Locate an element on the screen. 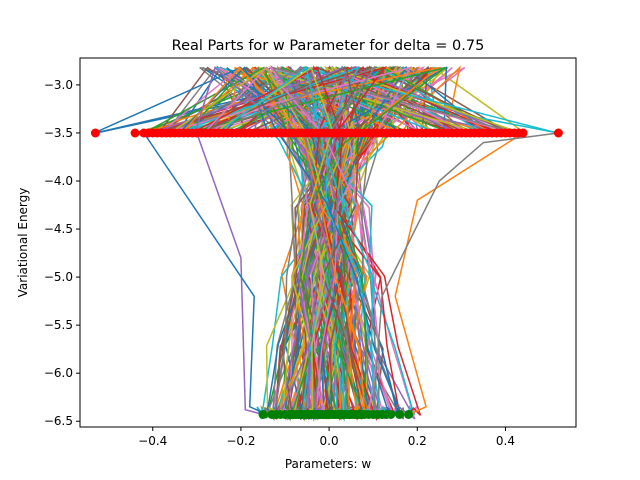 This screenshot has width=640, height=480. y-tick-label: −5.0 is located at coordinates (58, 277).